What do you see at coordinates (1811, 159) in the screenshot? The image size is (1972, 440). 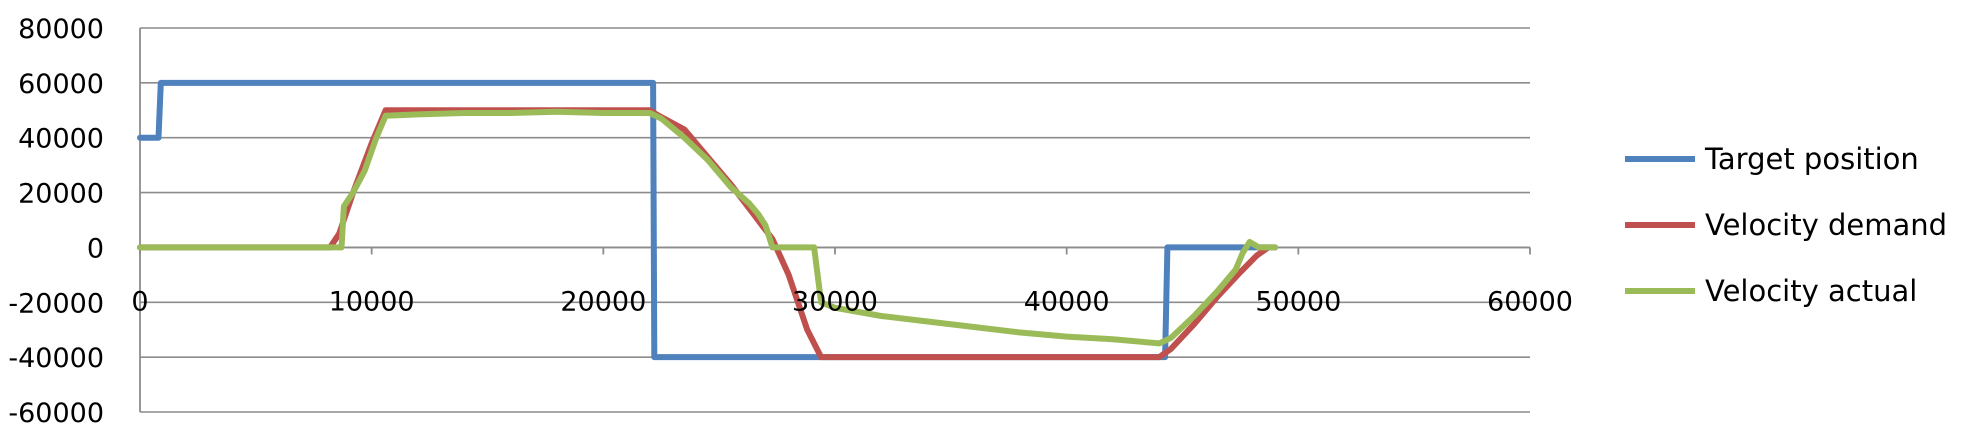 I see `legend-label: Target position` at bounding box center [1811, 159].